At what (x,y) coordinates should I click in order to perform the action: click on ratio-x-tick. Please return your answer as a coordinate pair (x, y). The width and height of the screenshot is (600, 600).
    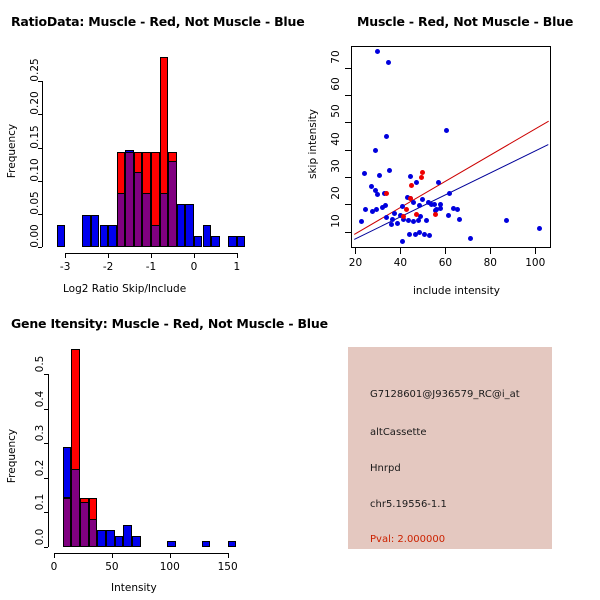
    Looking at the image, I should click on (237, 255).